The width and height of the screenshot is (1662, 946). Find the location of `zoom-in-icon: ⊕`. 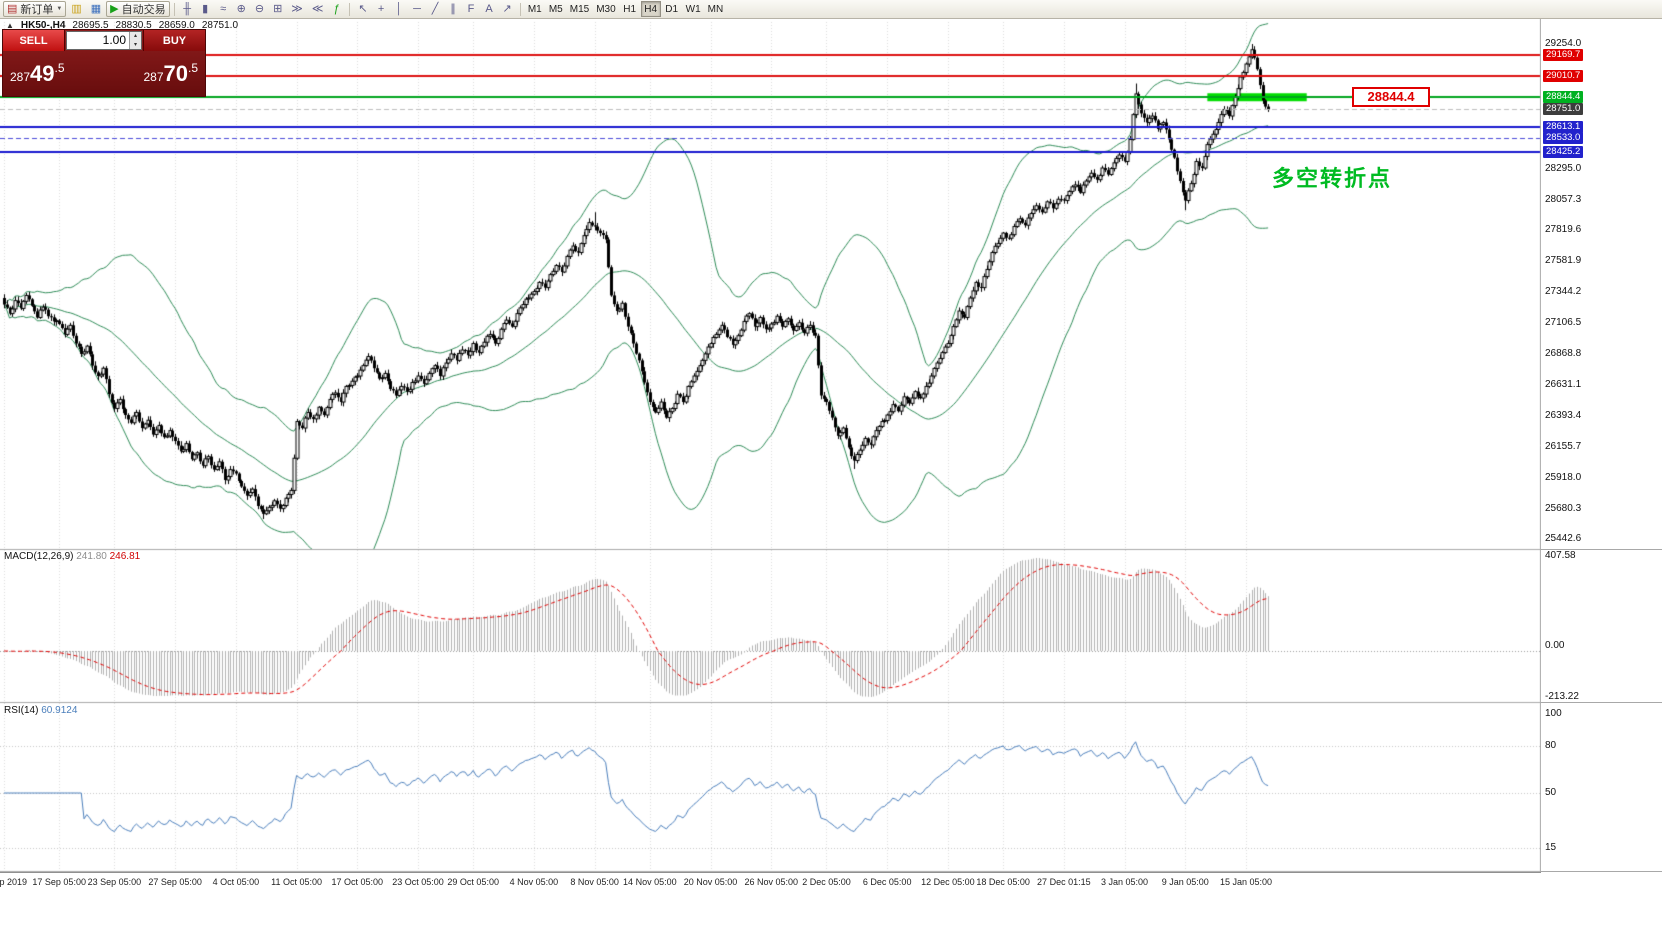

zoom-in-icon: ⊕ is located at coordinates (241, 8).